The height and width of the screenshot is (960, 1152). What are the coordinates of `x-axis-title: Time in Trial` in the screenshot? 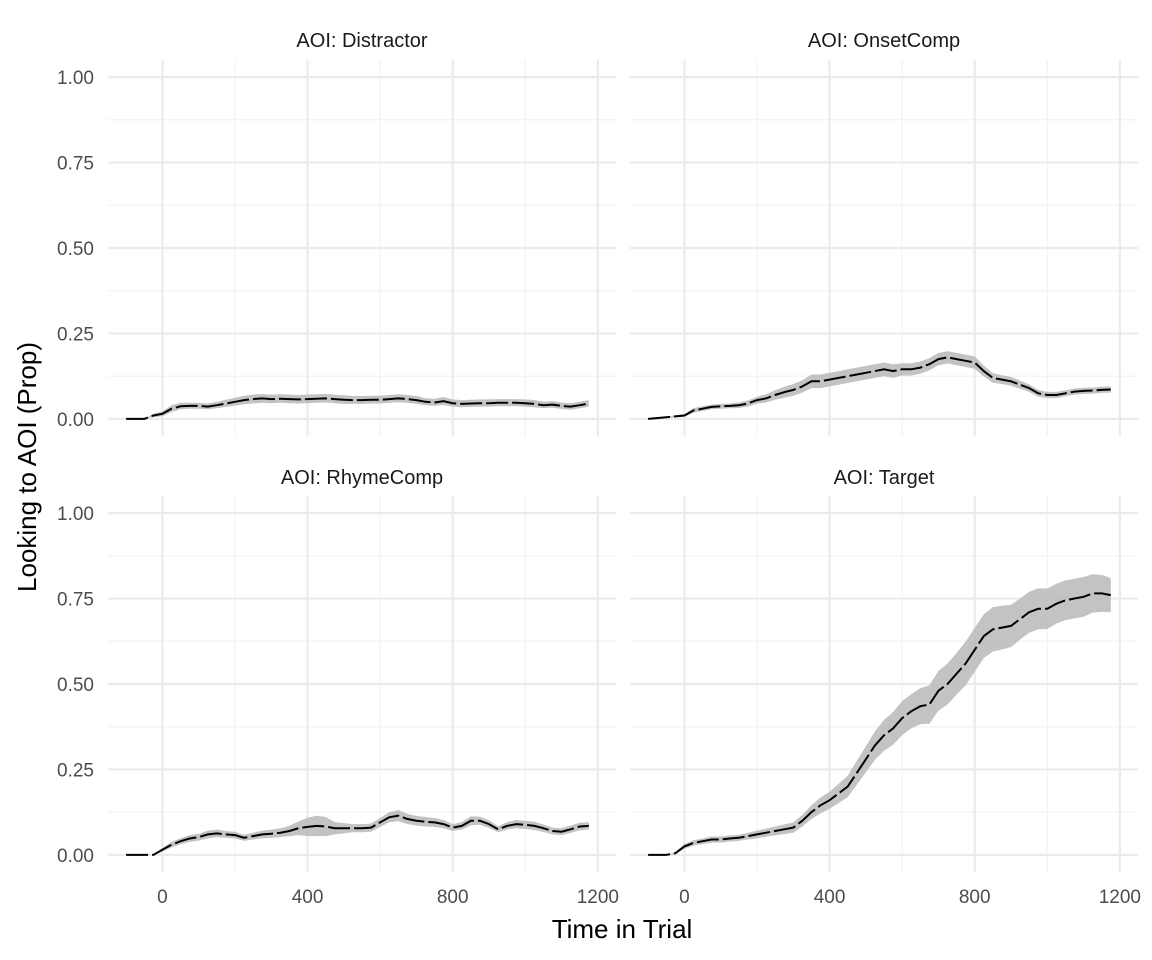 It's located at (622, 929).